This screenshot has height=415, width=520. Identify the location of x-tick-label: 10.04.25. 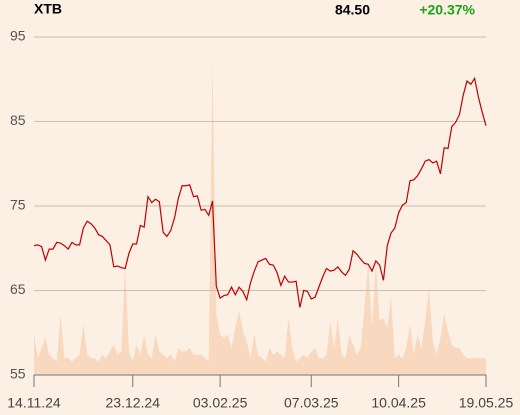
(398, 403).